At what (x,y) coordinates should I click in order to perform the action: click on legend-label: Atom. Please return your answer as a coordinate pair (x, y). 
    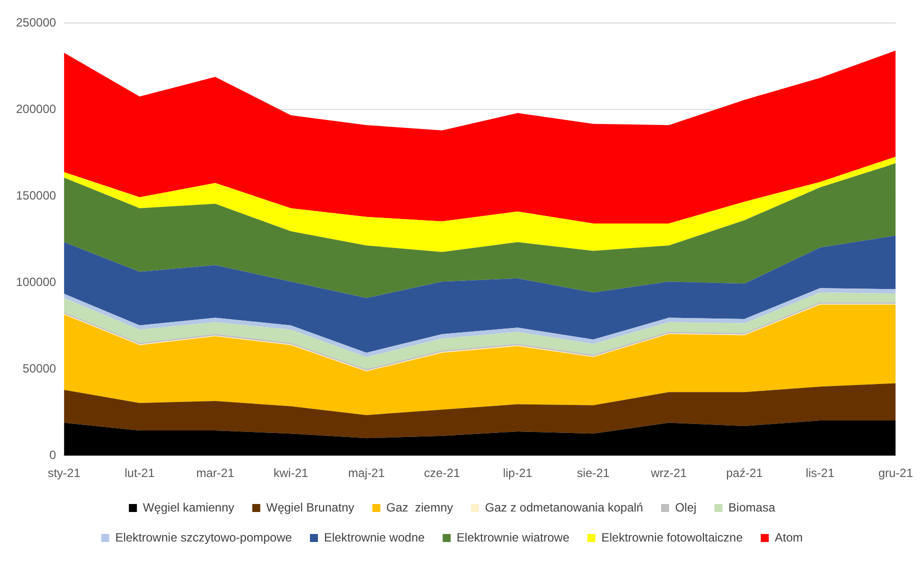
    Looking at the image, I should click on (788, 537).